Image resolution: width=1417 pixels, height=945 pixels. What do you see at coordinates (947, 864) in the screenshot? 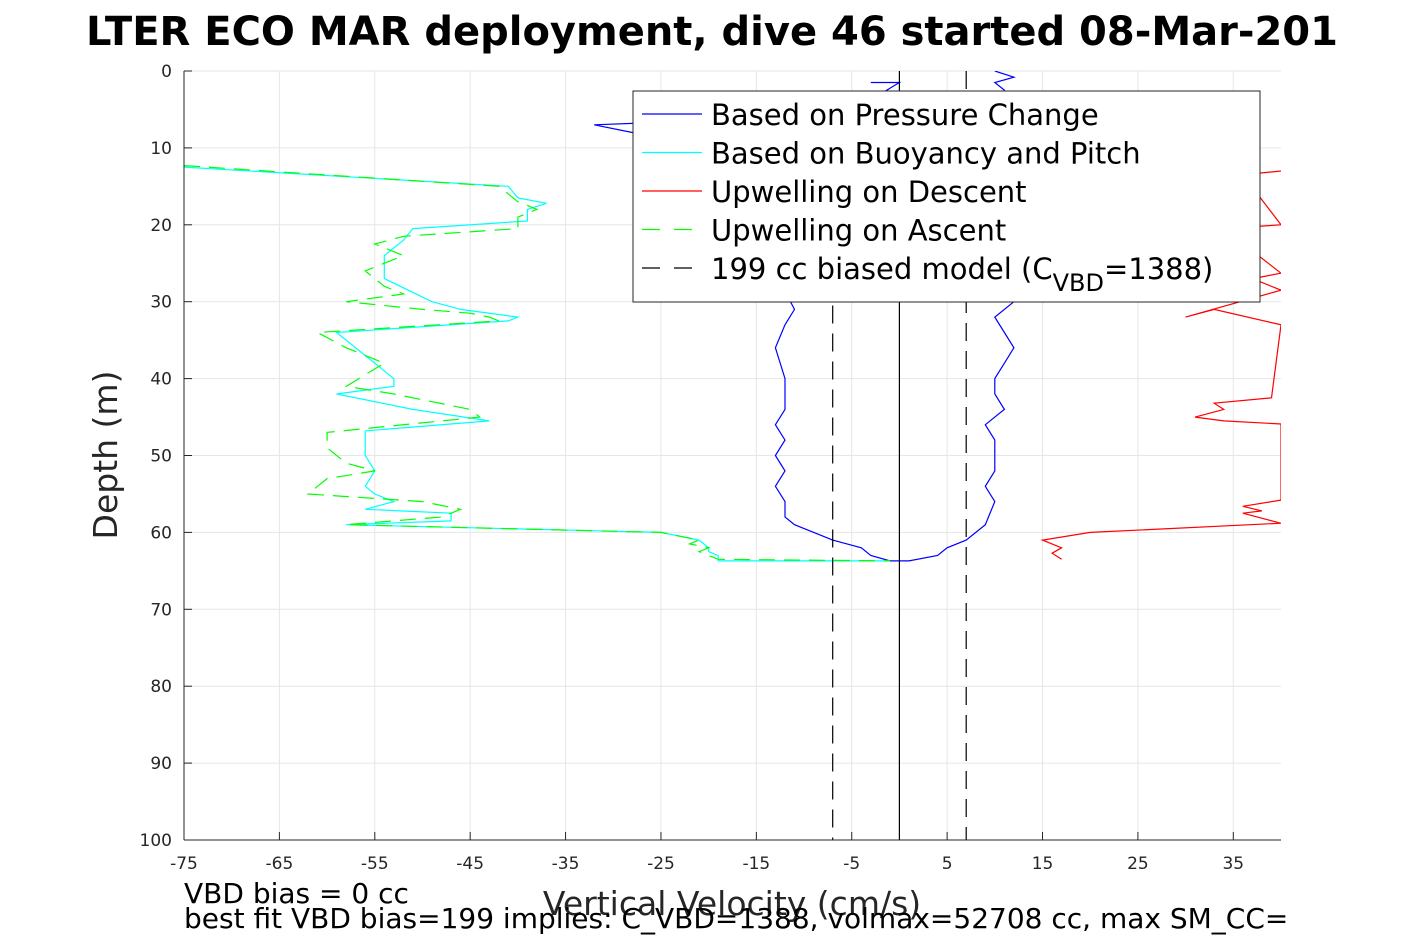
I see `x-tick-label: 5` at bounding box center [947, 864].